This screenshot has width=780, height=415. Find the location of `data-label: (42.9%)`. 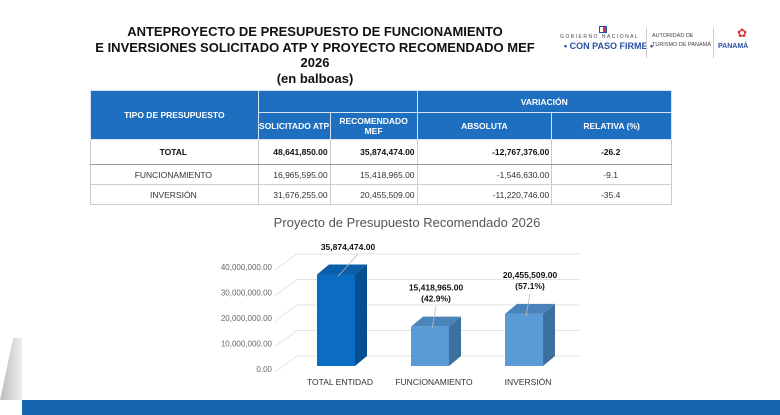

data-label: (42.9%) is located at coordinates (436, 299).